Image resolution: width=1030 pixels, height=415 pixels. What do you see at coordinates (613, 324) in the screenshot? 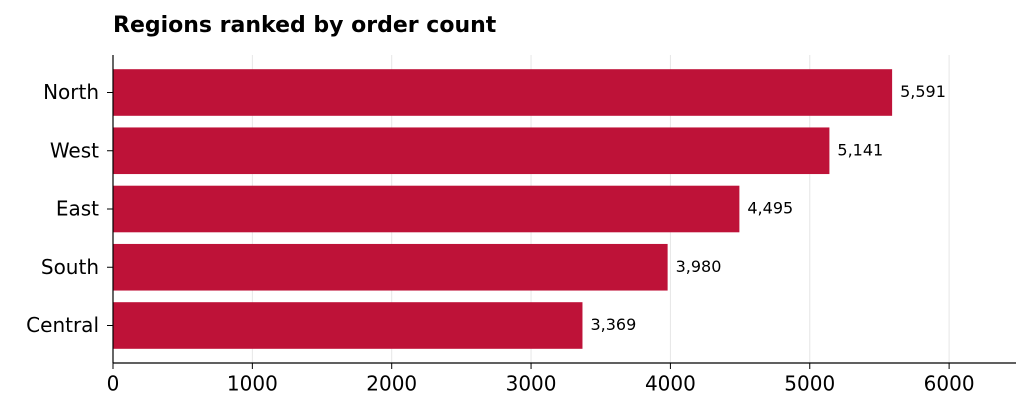
I see `value-label: 3,369` at bounding box center [613, 324].